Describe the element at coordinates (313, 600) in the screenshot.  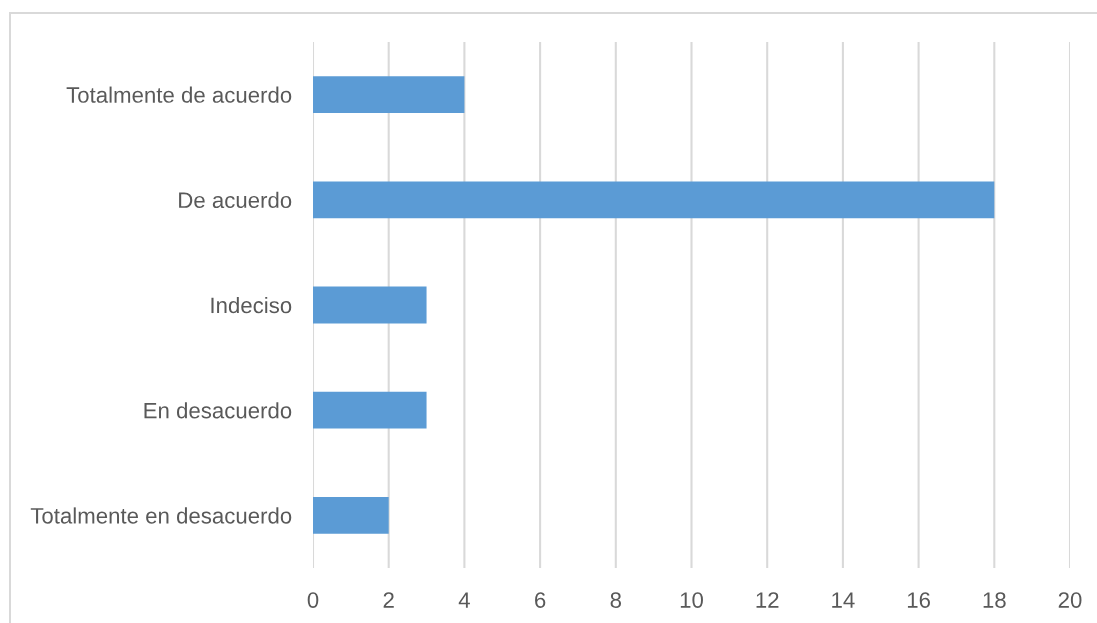
I see `x-tick-label: 0` at that location.